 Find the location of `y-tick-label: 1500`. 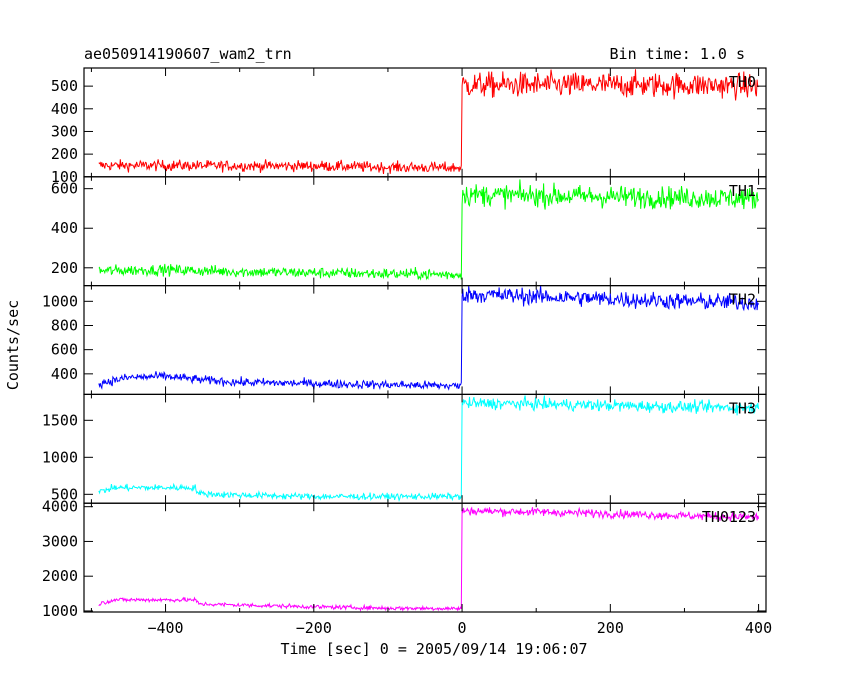

y-tick-label: 1500 is located at coordinates (60, 420).